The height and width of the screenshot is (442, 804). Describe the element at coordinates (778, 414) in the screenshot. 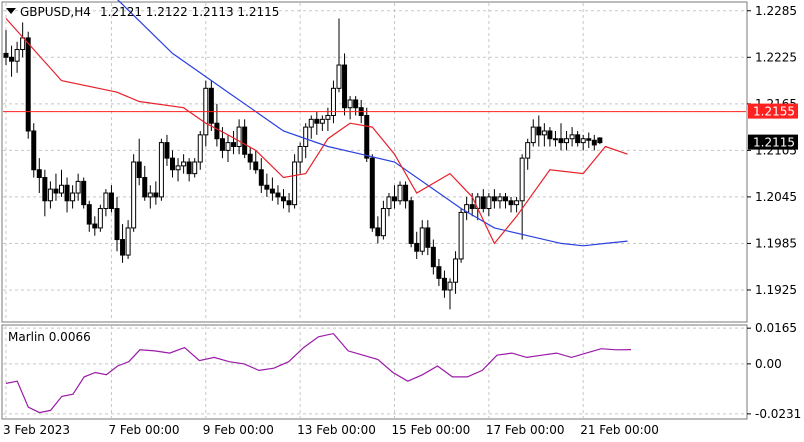

I see `oscillator-tick-label: -0.0231` at that location.